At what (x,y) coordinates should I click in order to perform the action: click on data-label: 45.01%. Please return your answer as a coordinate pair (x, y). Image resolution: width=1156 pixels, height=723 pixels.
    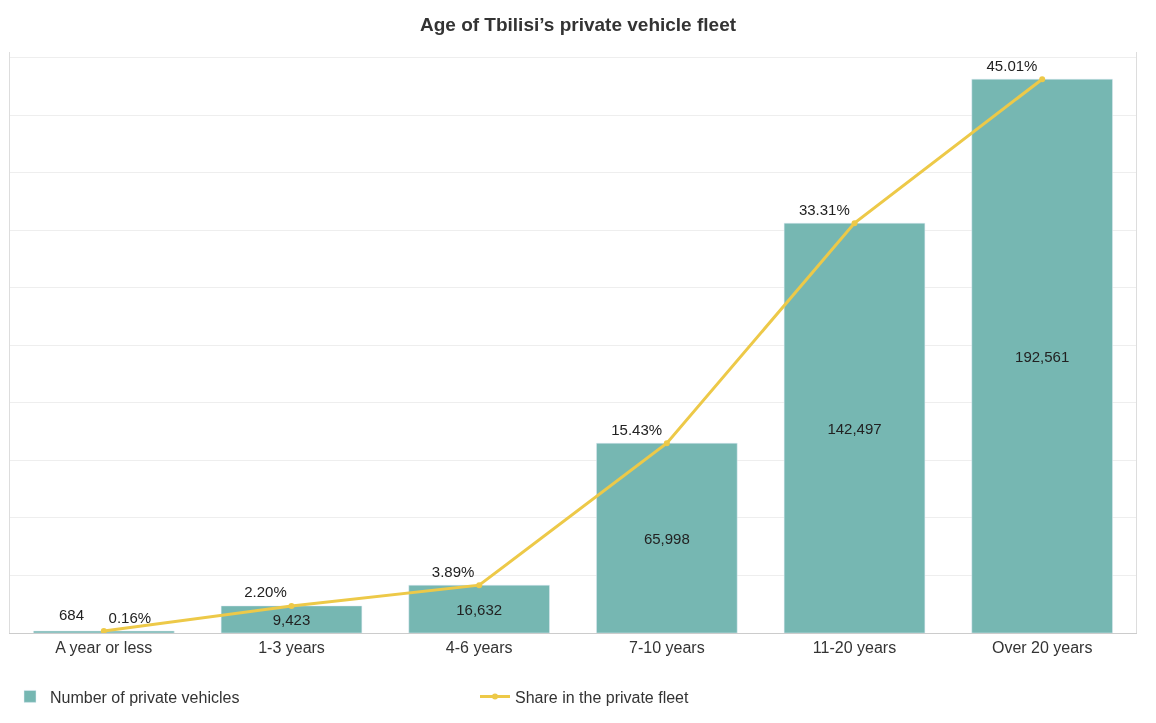
    Looking at the image, I should click on (1012, 65).